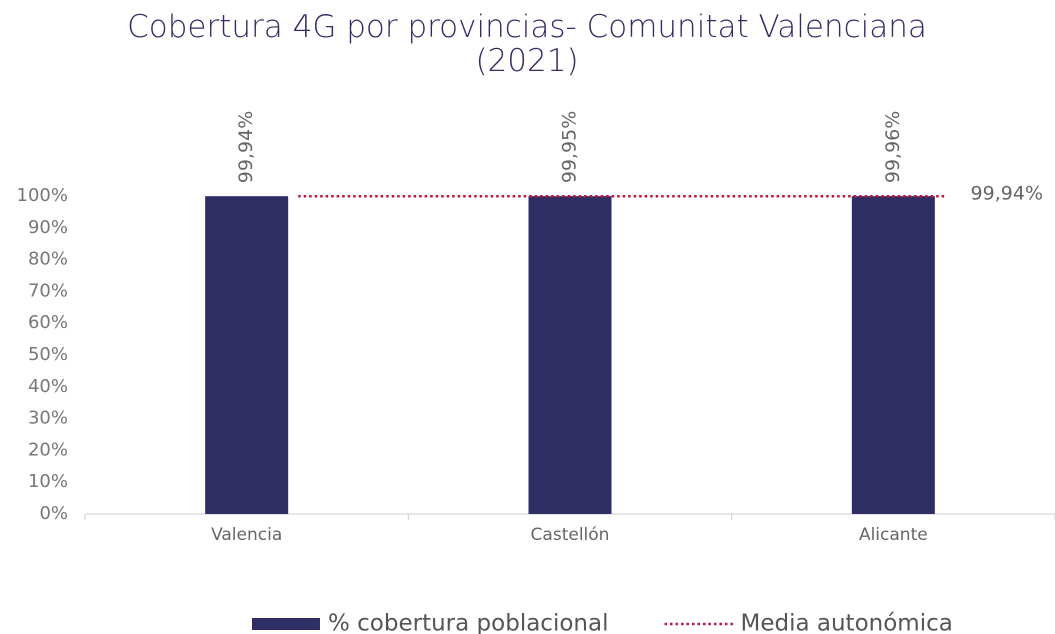 The width and height of the screenshot is (1055, 634). Describe the element at coordinates (570, 147) in the screenshot. I see `data-label: 99,95%` at that location.